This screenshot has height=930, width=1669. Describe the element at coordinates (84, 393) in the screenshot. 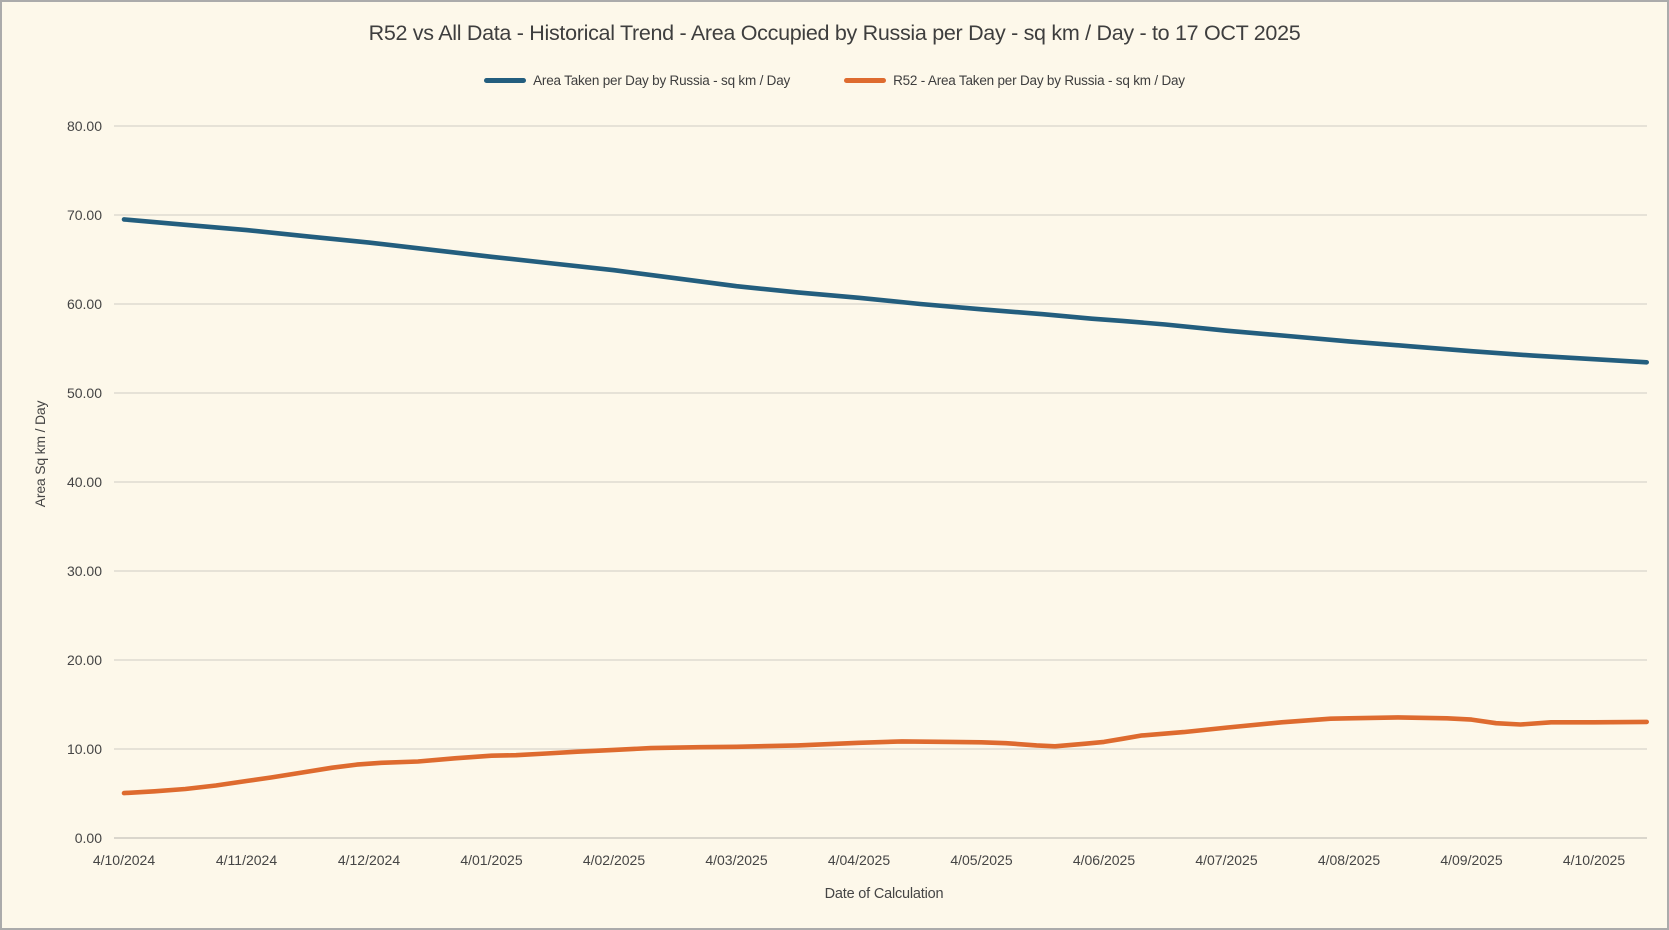

I see `y-tick-label: 50.00` at that location.